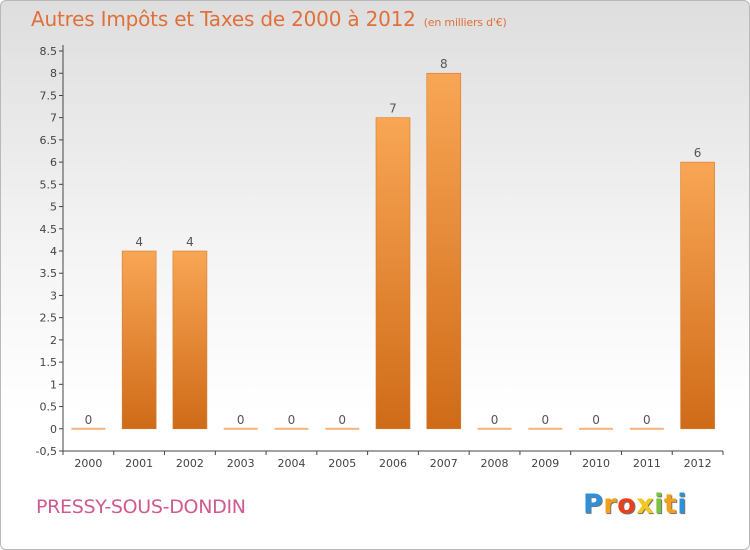  Describe the element at coordinates (49, 318) in the screenshot. I see `y-tick-label: 2.5` at that location.